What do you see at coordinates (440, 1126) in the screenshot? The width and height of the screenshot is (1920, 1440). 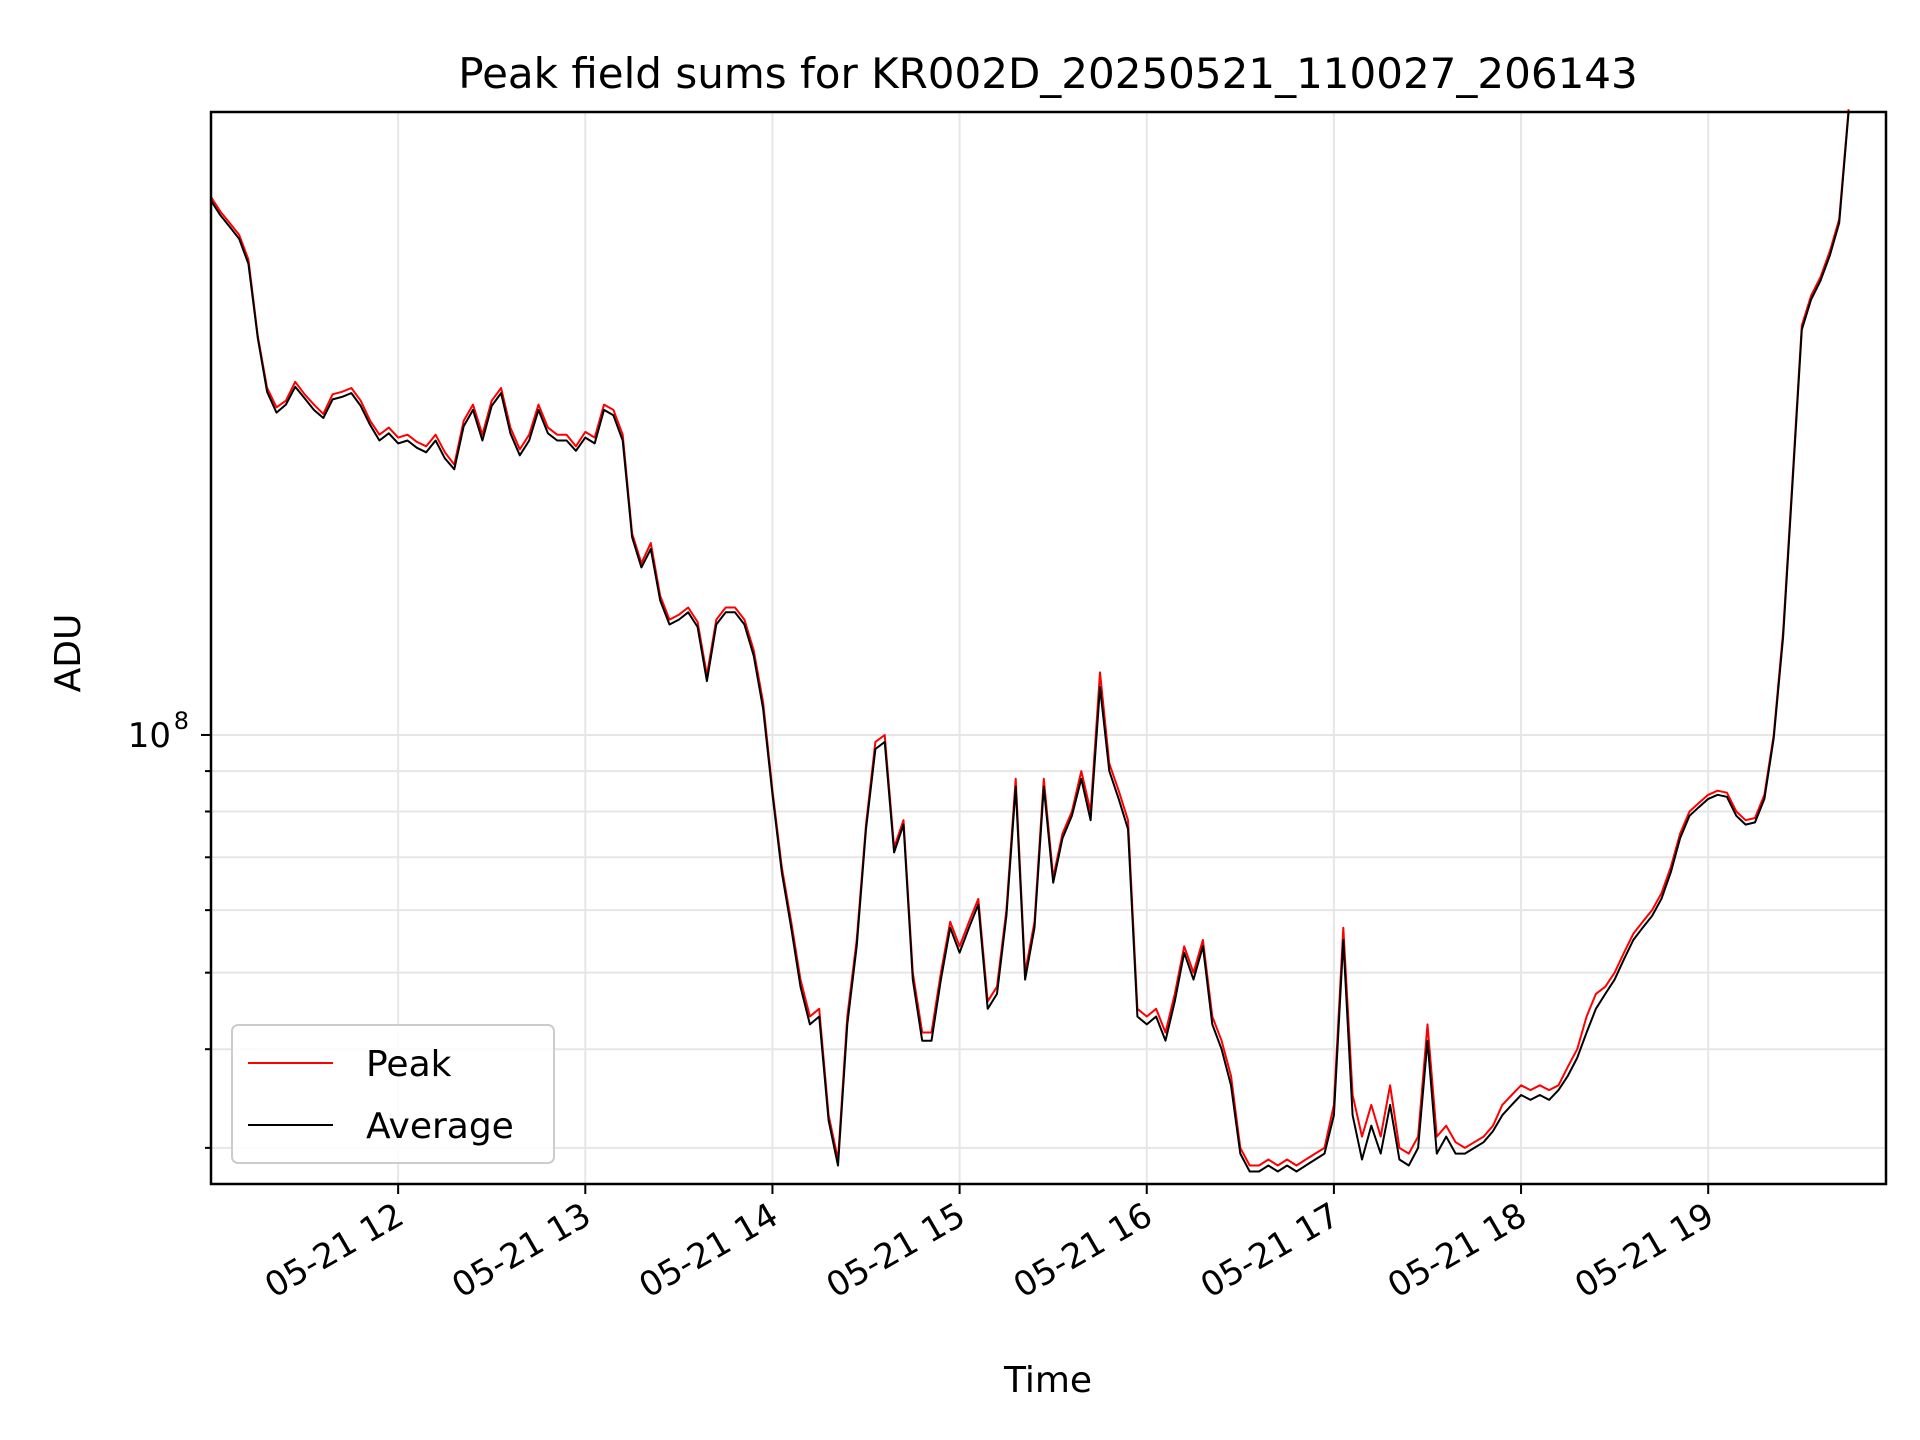 I see `legend-label-average: Average` at bounding box center [440, 1126].